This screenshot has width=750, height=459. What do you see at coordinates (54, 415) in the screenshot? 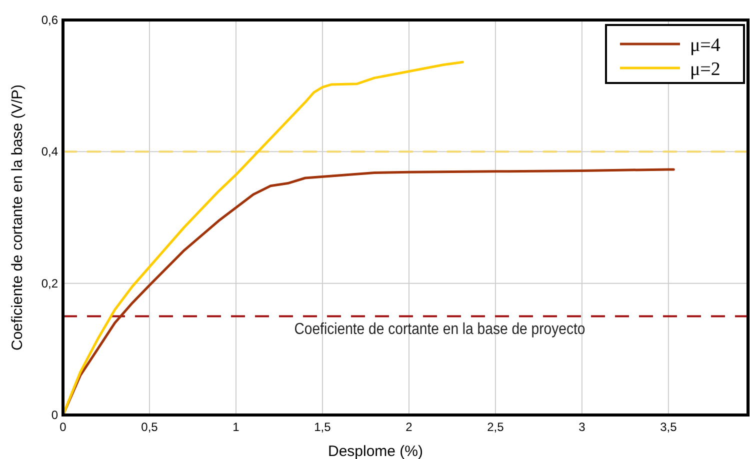
I see `y-tick-label: 0` at bounding box center [54, 415].